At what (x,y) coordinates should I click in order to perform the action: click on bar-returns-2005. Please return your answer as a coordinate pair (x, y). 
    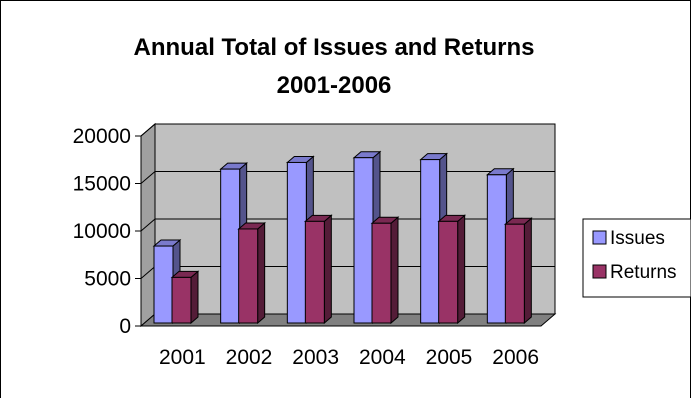
    Looking at the image, I should click on (452, 269).